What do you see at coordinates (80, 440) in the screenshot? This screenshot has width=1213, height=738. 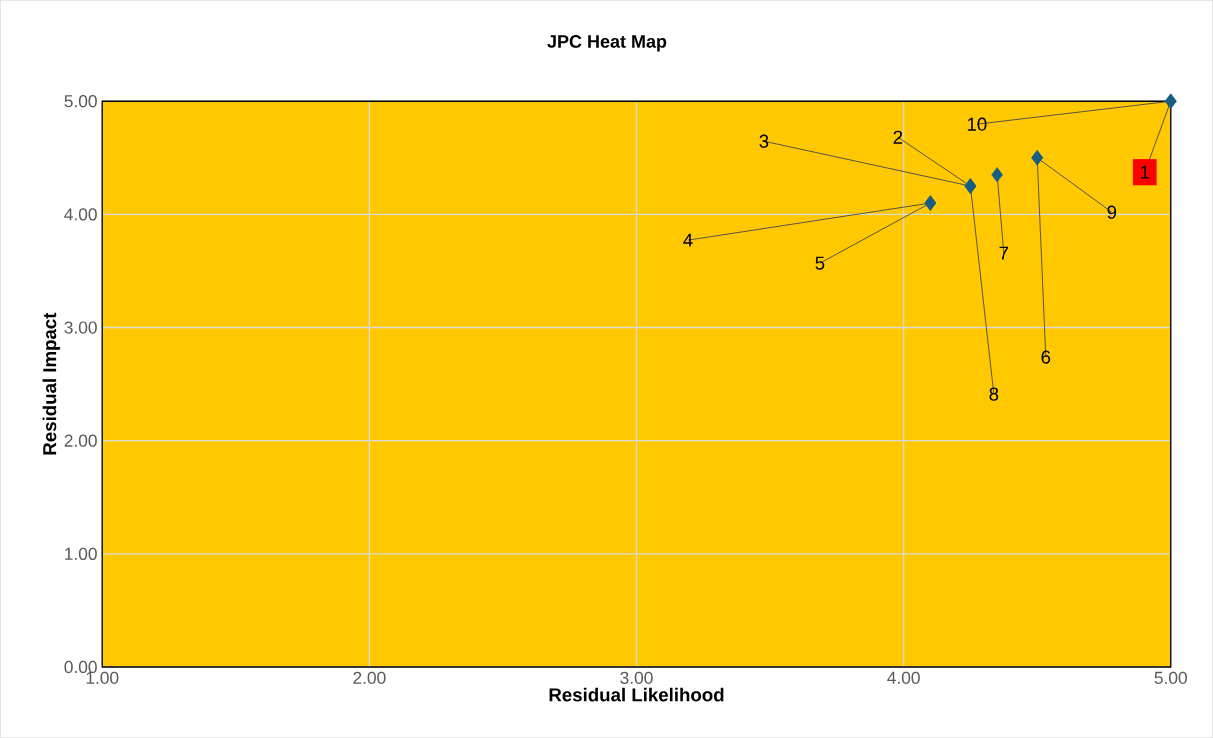 I see `y-tick-label: 2.00` at bounding box center [80, 440].